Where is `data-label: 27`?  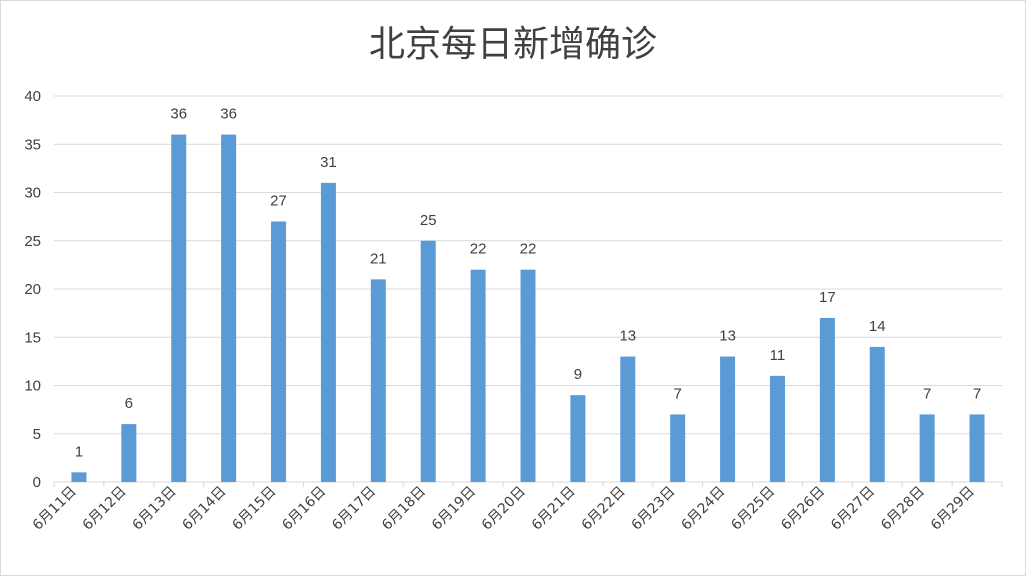
data-label: 27 is located at coordinates (278, 200).